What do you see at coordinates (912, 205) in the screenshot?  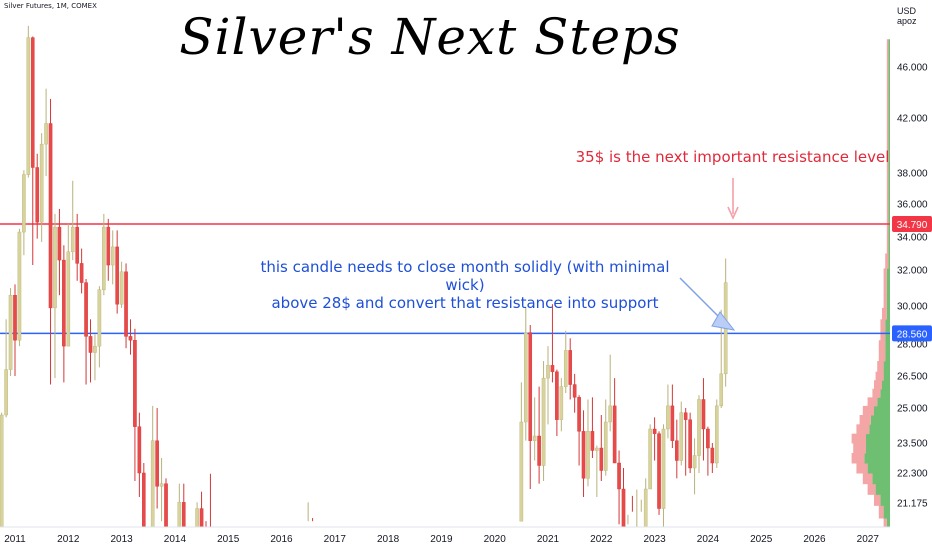 I see `y-tick-label: 36.000` at bounding box center [912, 205].